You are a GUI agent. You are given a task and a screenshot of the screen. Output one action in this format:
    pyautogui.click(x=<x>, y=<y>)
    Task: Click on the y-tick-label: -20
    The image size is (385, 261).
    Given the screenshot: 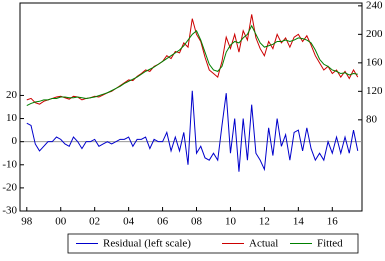 What is the action you would take?
    pyautogui.click(x=9, y=187)
    